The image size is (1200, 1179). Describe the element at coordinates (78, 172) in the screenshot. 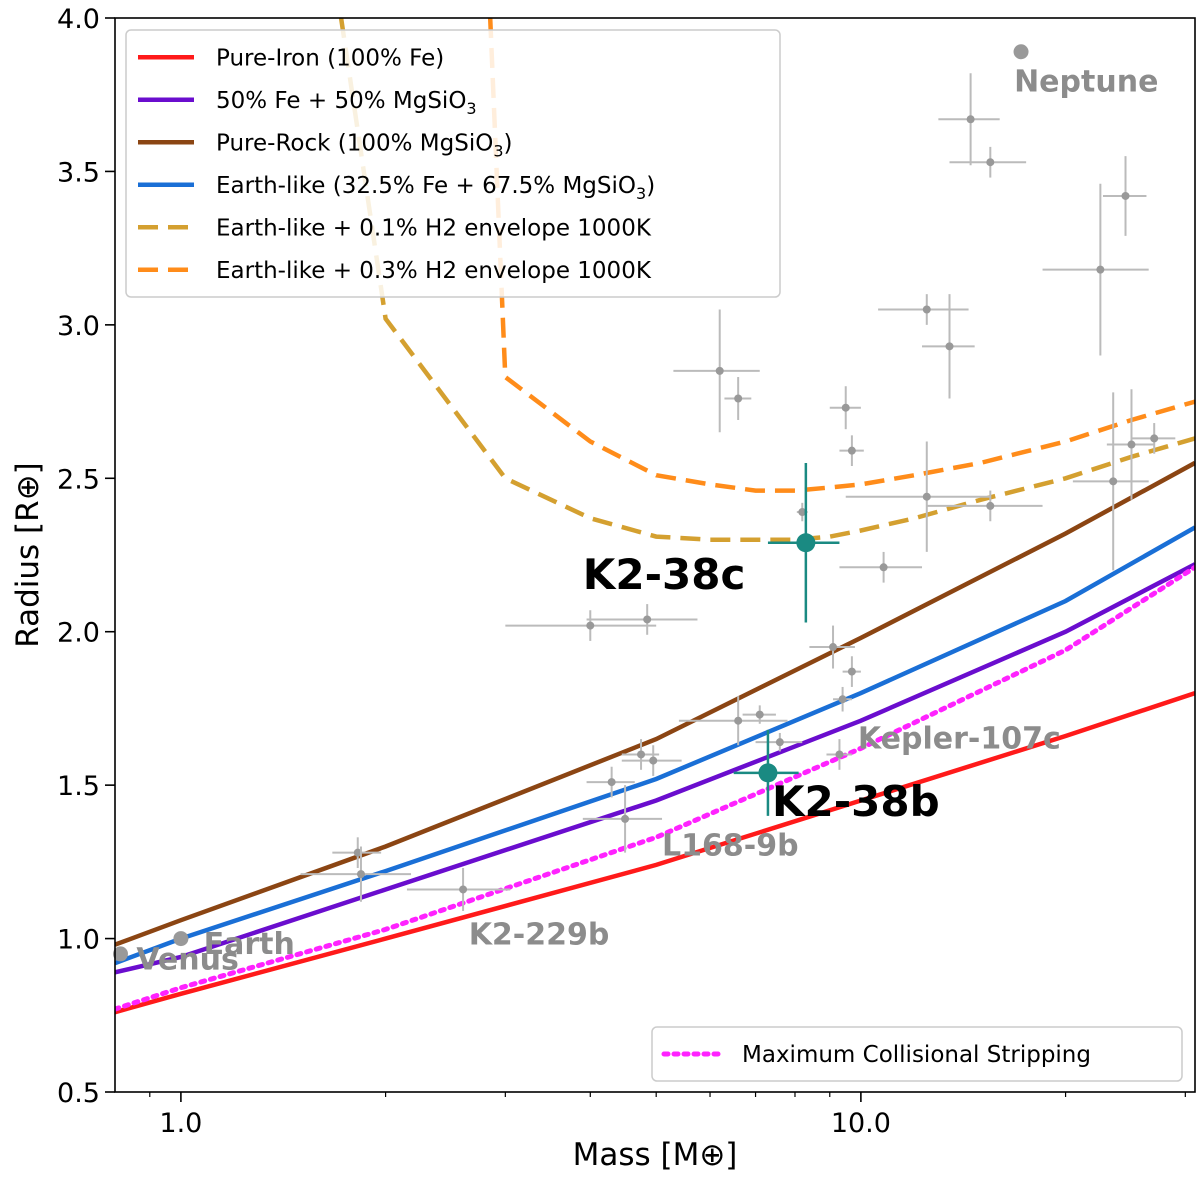

I see `y-tick-label: 3.5` at that location.